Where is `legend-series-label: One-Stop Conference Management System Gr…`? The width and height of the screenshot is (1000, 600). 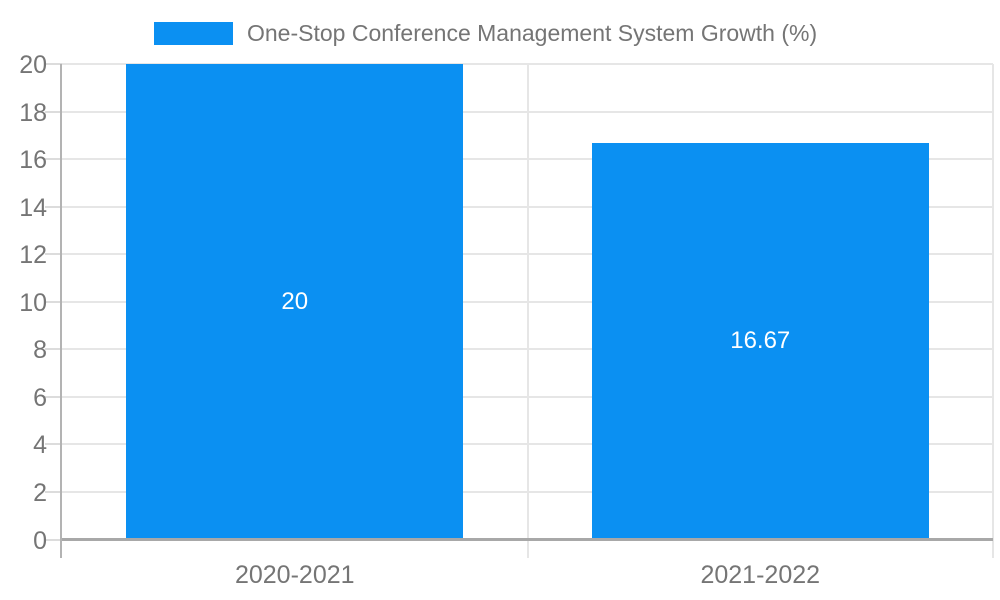
legend-series-label: One-Stop Conference Management System Gr… is located at coordinates (532, 32).